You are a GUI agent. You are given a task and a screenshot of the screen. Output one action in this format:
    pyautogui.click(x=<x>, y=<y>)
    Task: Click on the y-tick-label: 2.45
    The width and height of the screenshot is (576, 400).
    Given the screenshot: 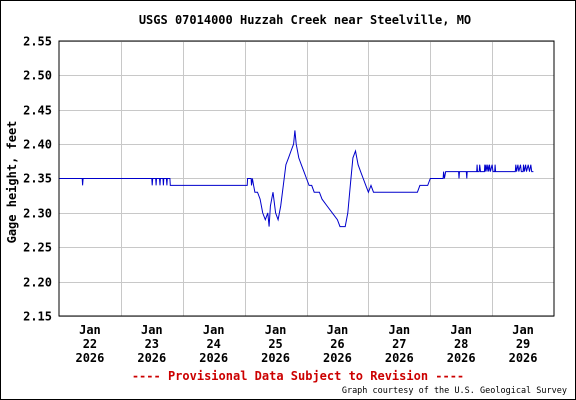 What is the action you would take?
    pyautogui.click(x=37, y=111)
    